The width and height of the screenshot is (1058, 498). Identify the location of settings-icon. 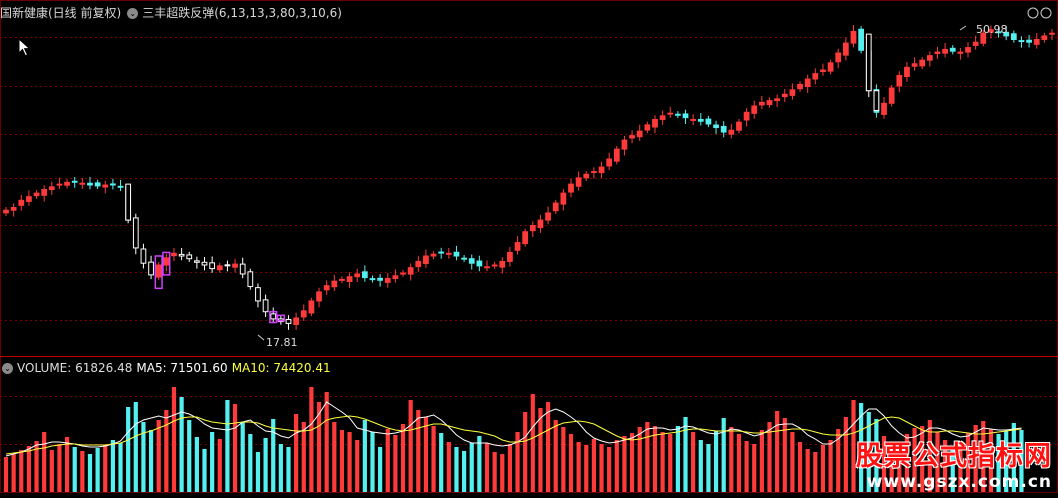
(1039, 13).